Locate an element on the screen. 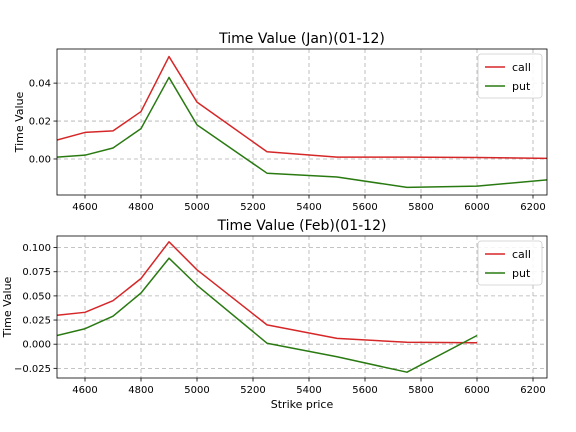  chart-title: Time Value (Feb)(01-12) is located at coordinates (302, 226).